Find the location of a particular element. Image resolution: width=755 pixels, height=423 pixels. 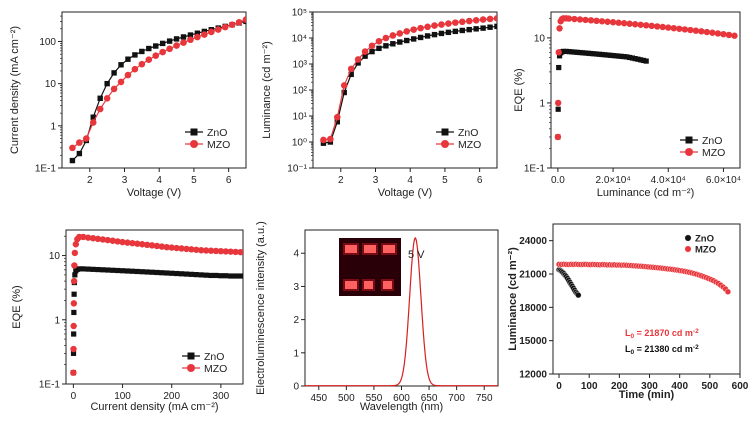

x-tick-label: 6 is located at coordinates (229, 180).